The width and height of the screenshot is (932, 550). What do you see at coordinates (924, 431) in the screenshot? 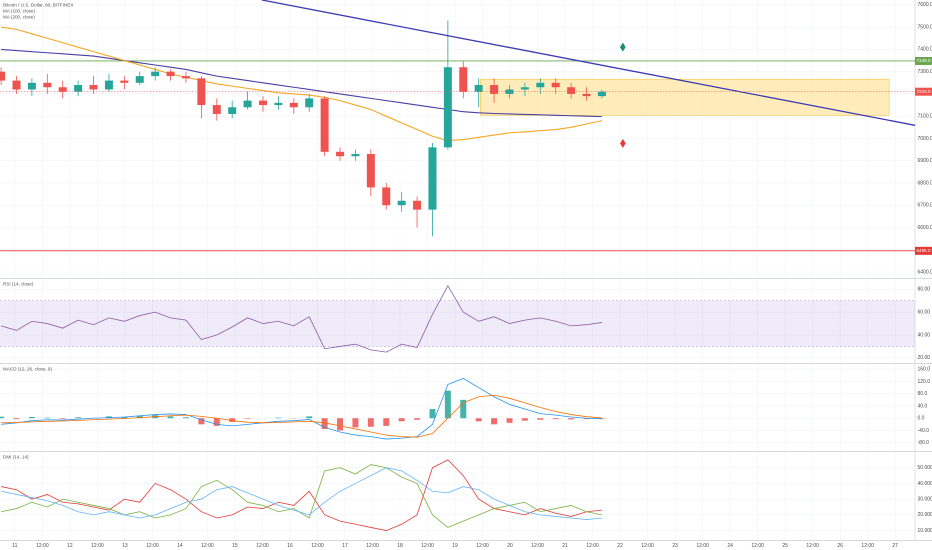
I see `y-tick-label: -40.0` at bounding box center [924, 431].